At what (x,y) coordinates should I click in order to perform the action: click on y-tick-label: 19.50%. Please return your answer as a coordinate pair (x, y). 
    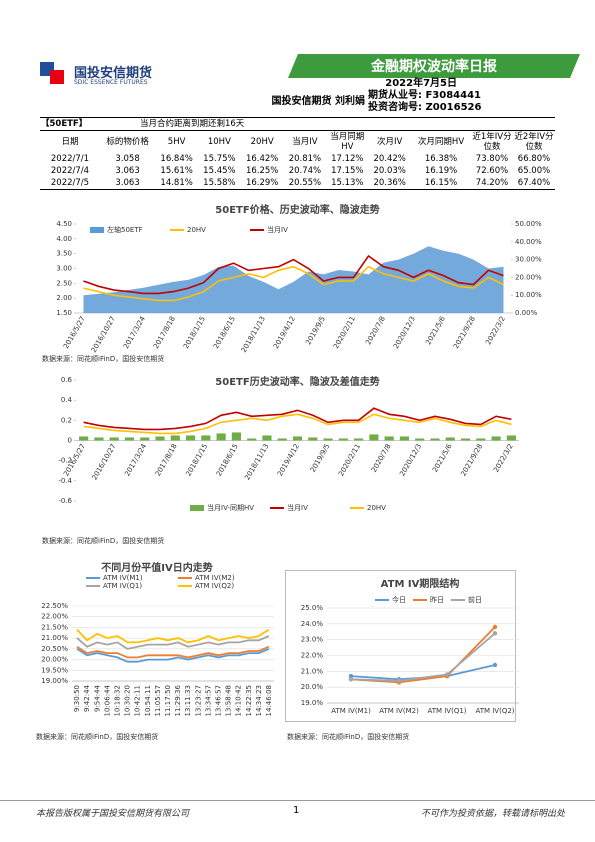
    Looking at the image, I should click on (54, 670).